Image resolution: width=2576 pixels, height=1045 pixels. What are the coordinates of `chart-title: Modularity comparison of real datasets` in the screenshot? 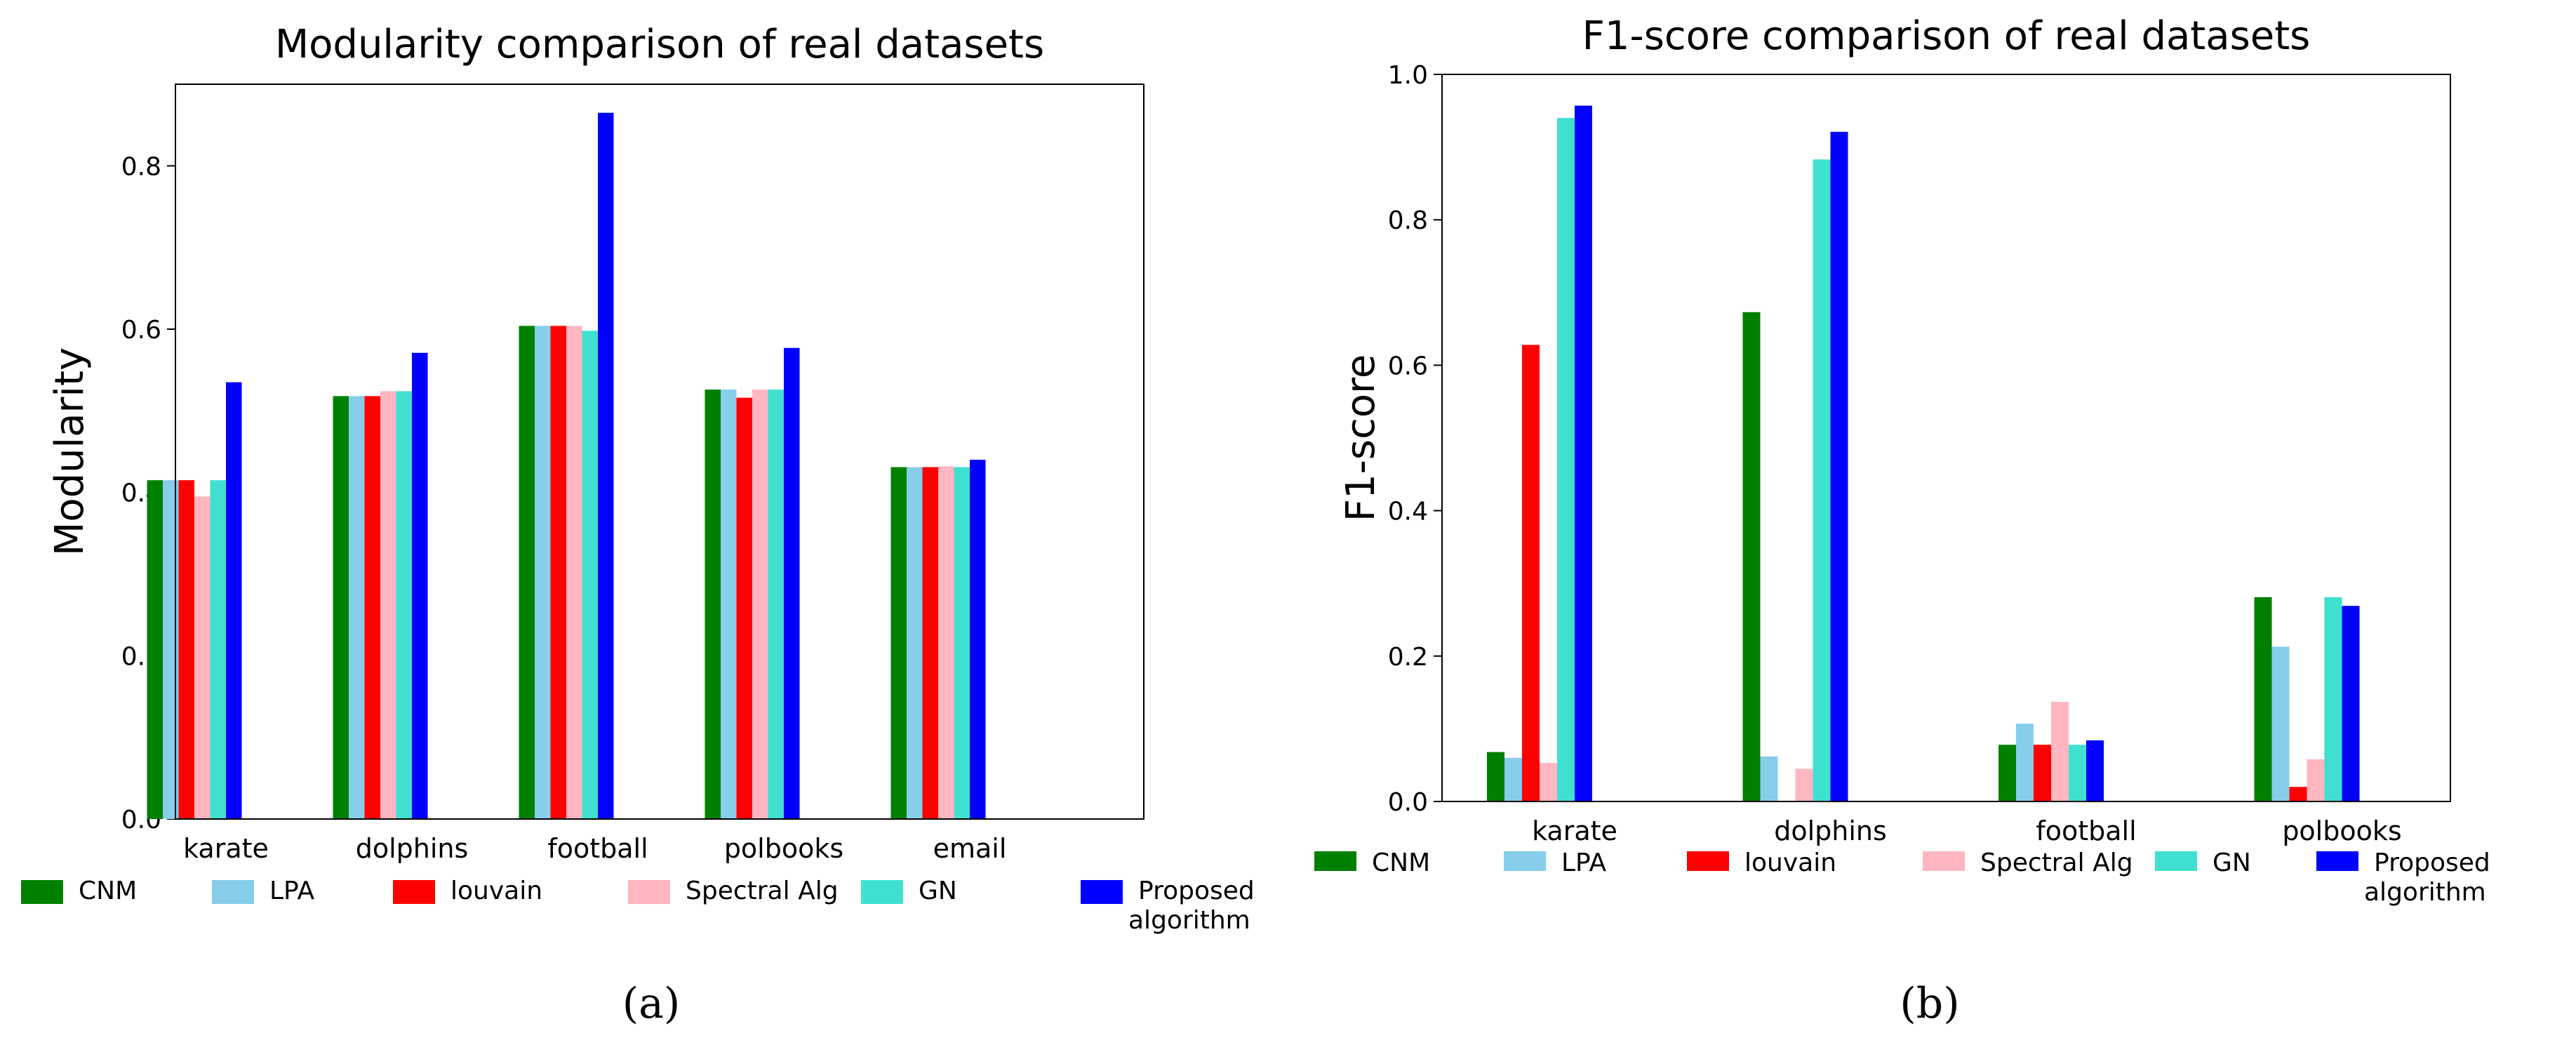 It's located at (660, 44).